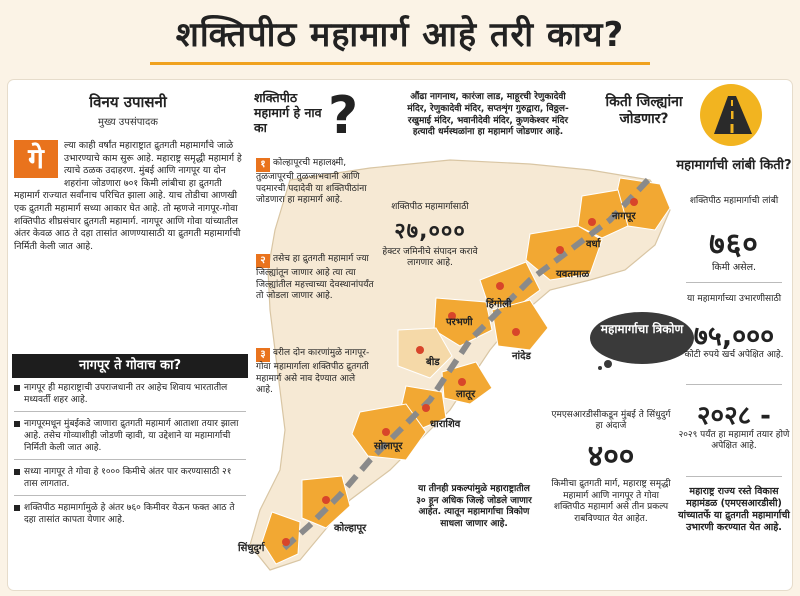 Image resolution: width=800 pixels, height=596 pixels. Describe the element at coordinates (36, 159) in the screenshot. I see `dropcap: गे` at that location.